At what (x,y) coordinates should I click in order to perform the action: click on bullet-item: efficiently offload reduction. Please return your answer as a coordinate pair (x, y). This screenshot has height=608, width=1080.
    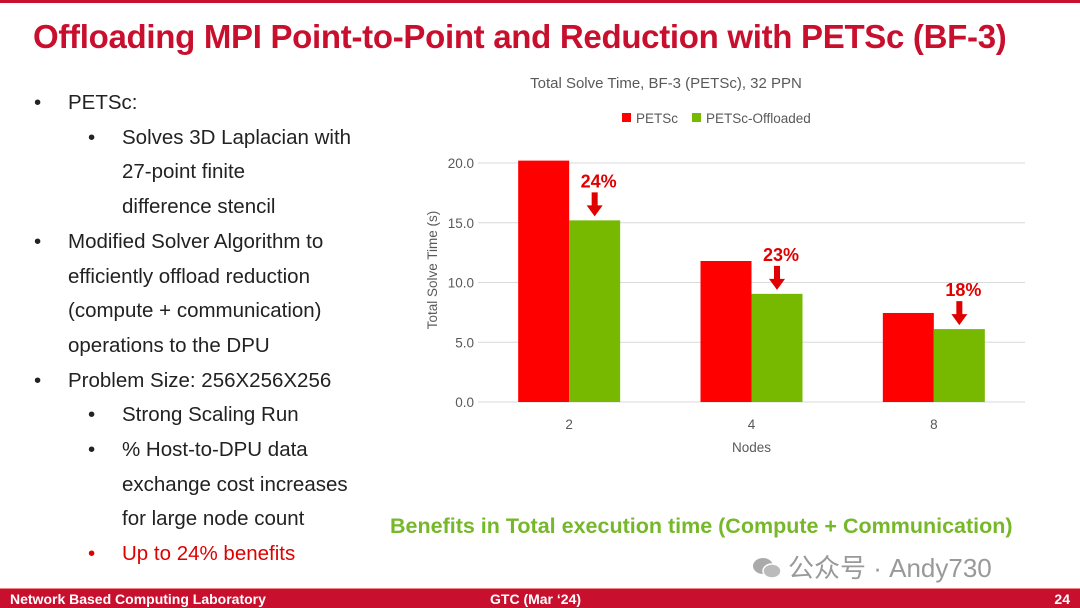
    Looking at the image, I should click on (189, 276).